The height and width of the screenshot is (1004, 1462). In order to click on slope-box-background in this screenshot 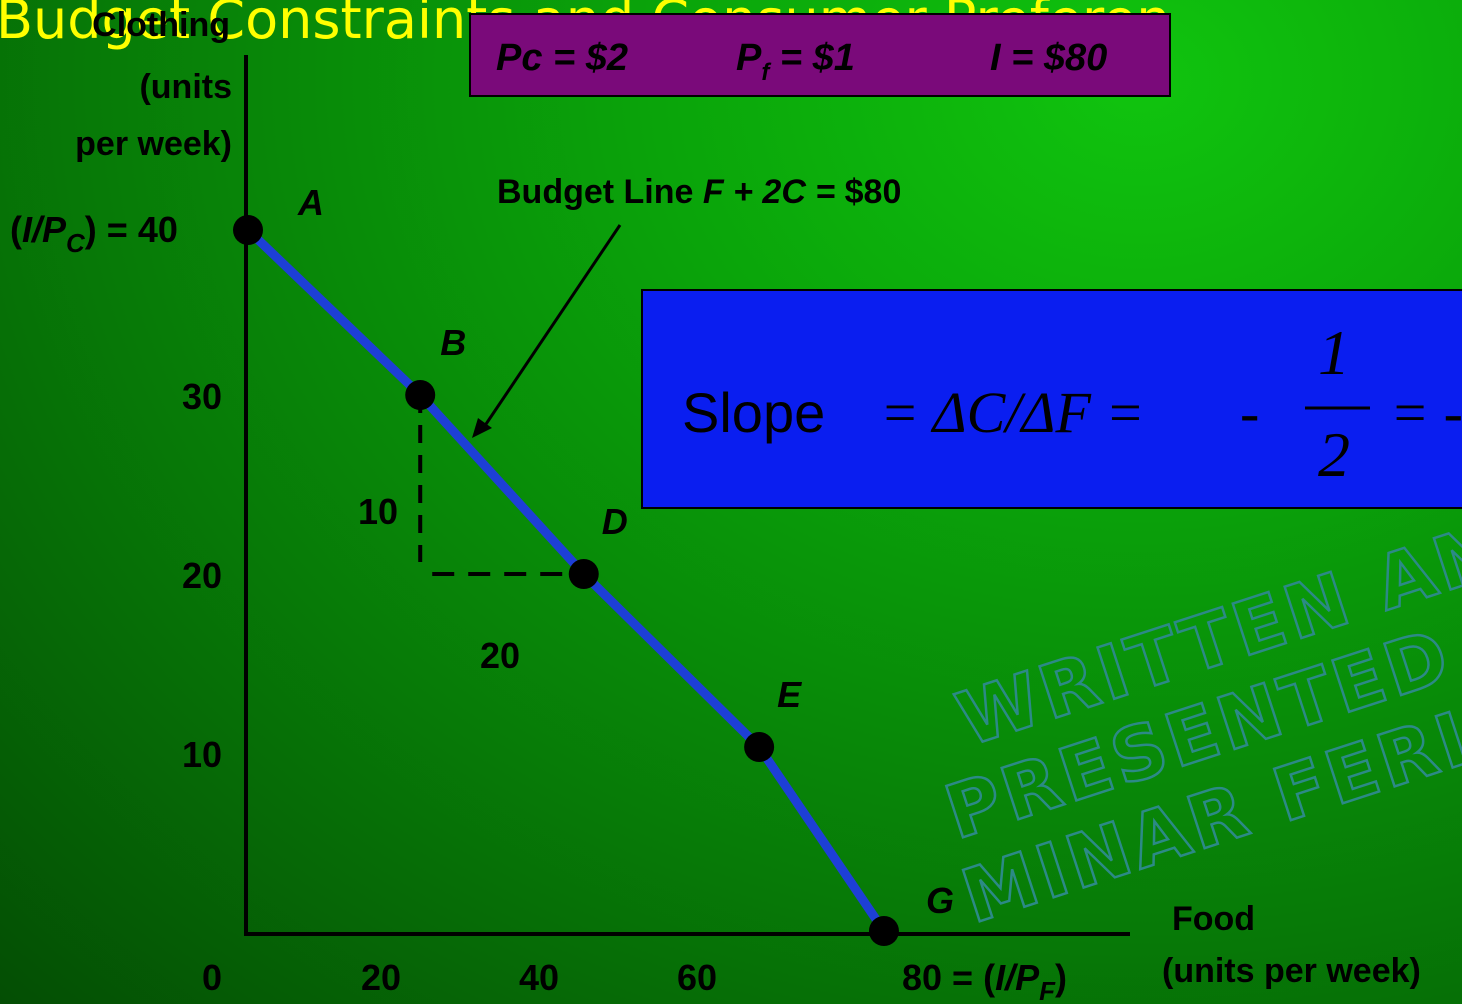, I will do `click(1051, 399)`.